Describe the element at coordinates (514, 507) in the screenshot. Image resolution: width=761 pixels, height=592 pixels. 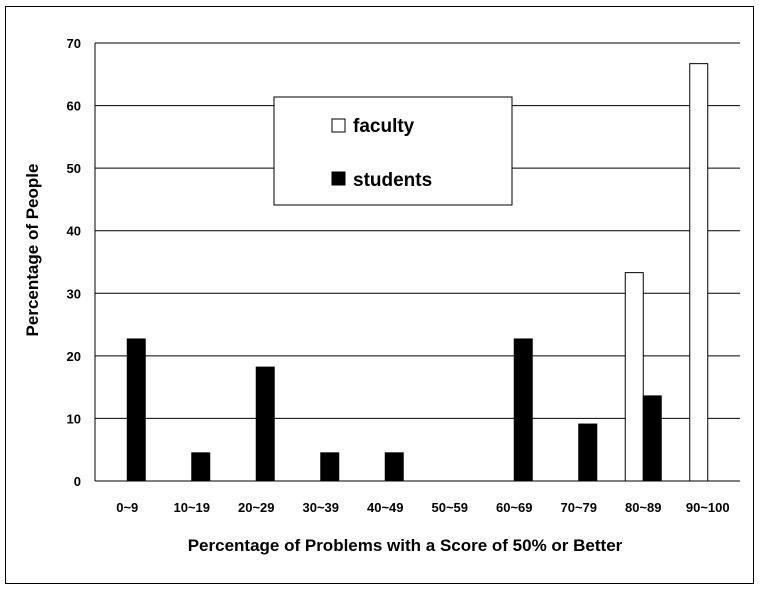
I see `x-tick-label: 60~69` at that location.